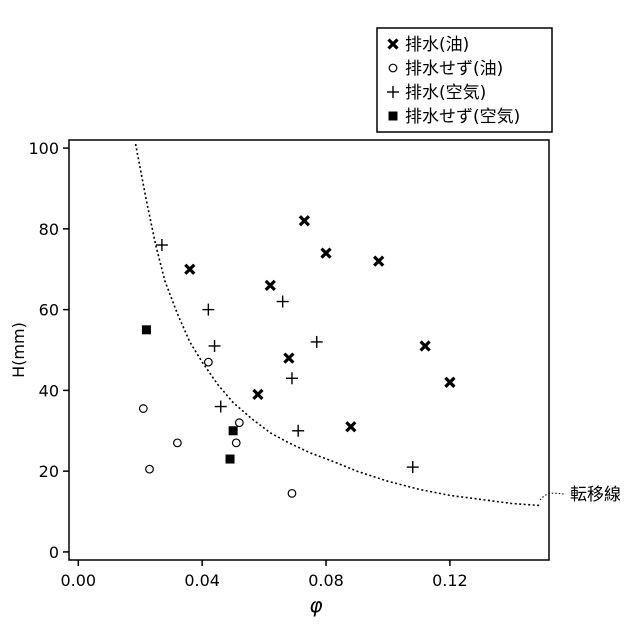 The image size is (640, 640). What do you see at coordinates (202, 580) in the screenshot?
I see `x-tick-label: 0.04` at bounding box center [202, 580].